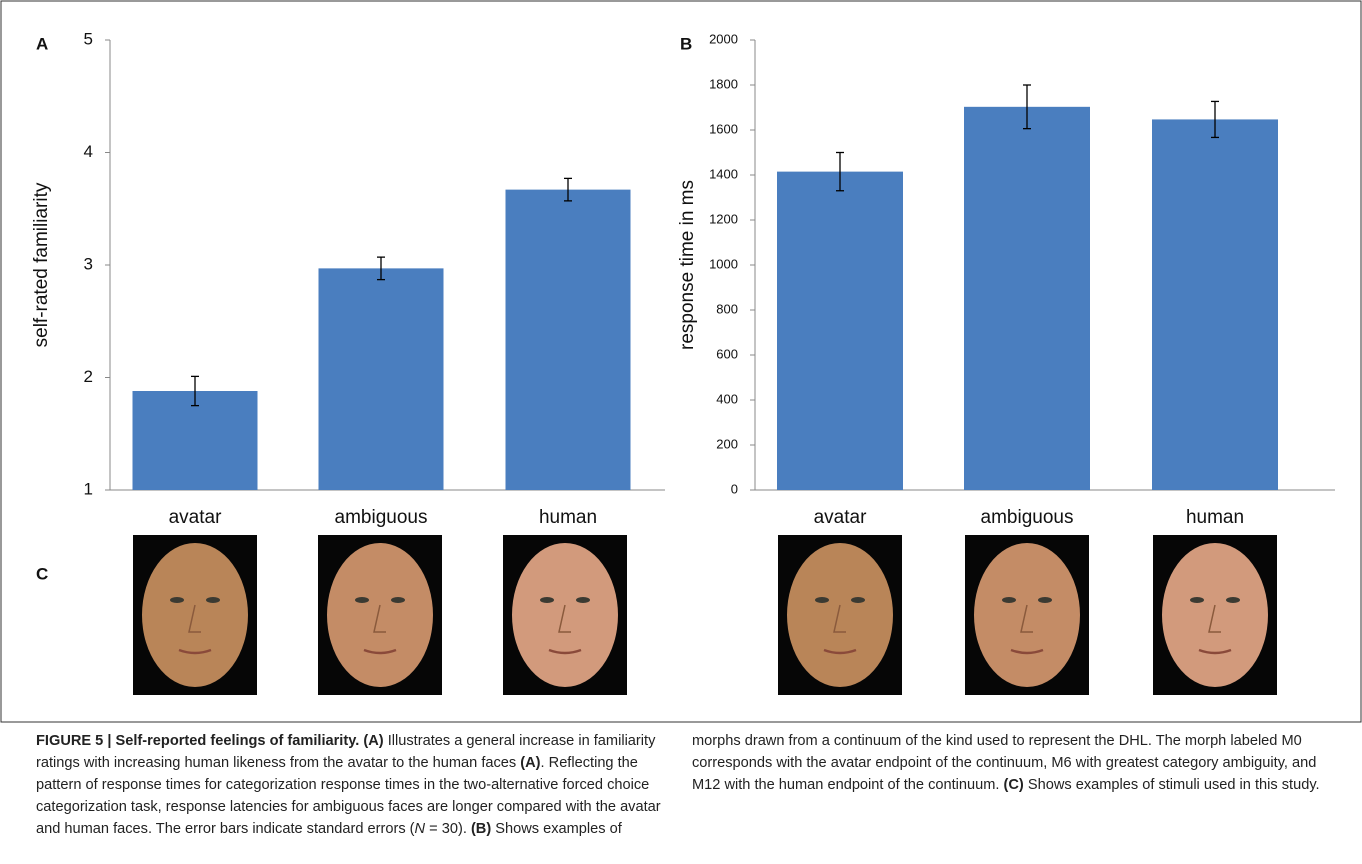 The height and width of the screenshot is (864, 1362). I want to click on y-tick-label: 4, so click(88, 151).